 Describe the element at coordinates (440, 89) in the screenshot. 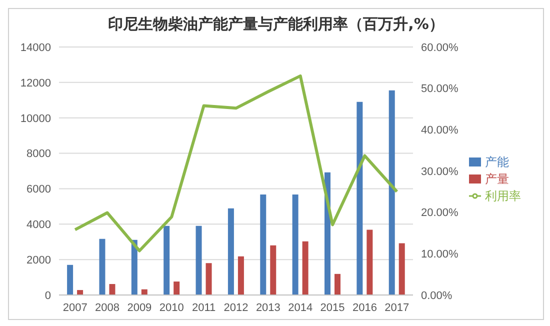

I see `y2-tick-label: 50.00%` at that location.